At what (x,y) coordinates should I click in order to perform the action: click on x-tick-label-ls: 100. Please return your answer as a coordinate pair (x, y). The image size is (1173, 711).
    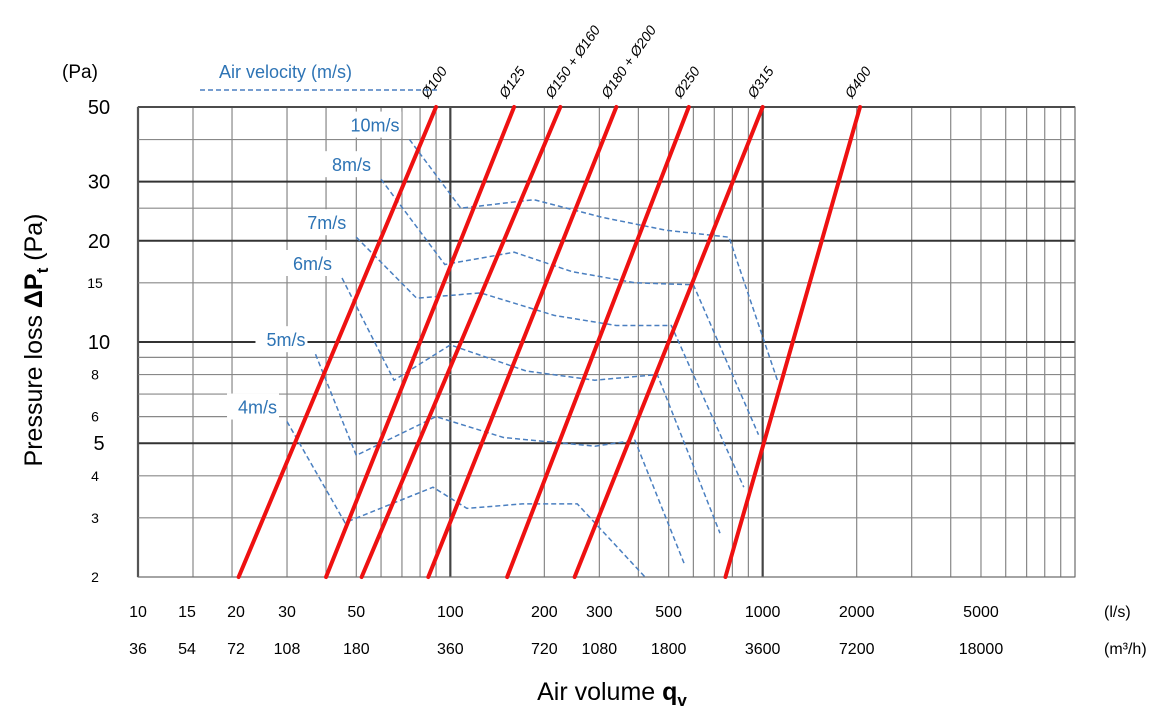
    Looking at the image, I should click on (450, 612).